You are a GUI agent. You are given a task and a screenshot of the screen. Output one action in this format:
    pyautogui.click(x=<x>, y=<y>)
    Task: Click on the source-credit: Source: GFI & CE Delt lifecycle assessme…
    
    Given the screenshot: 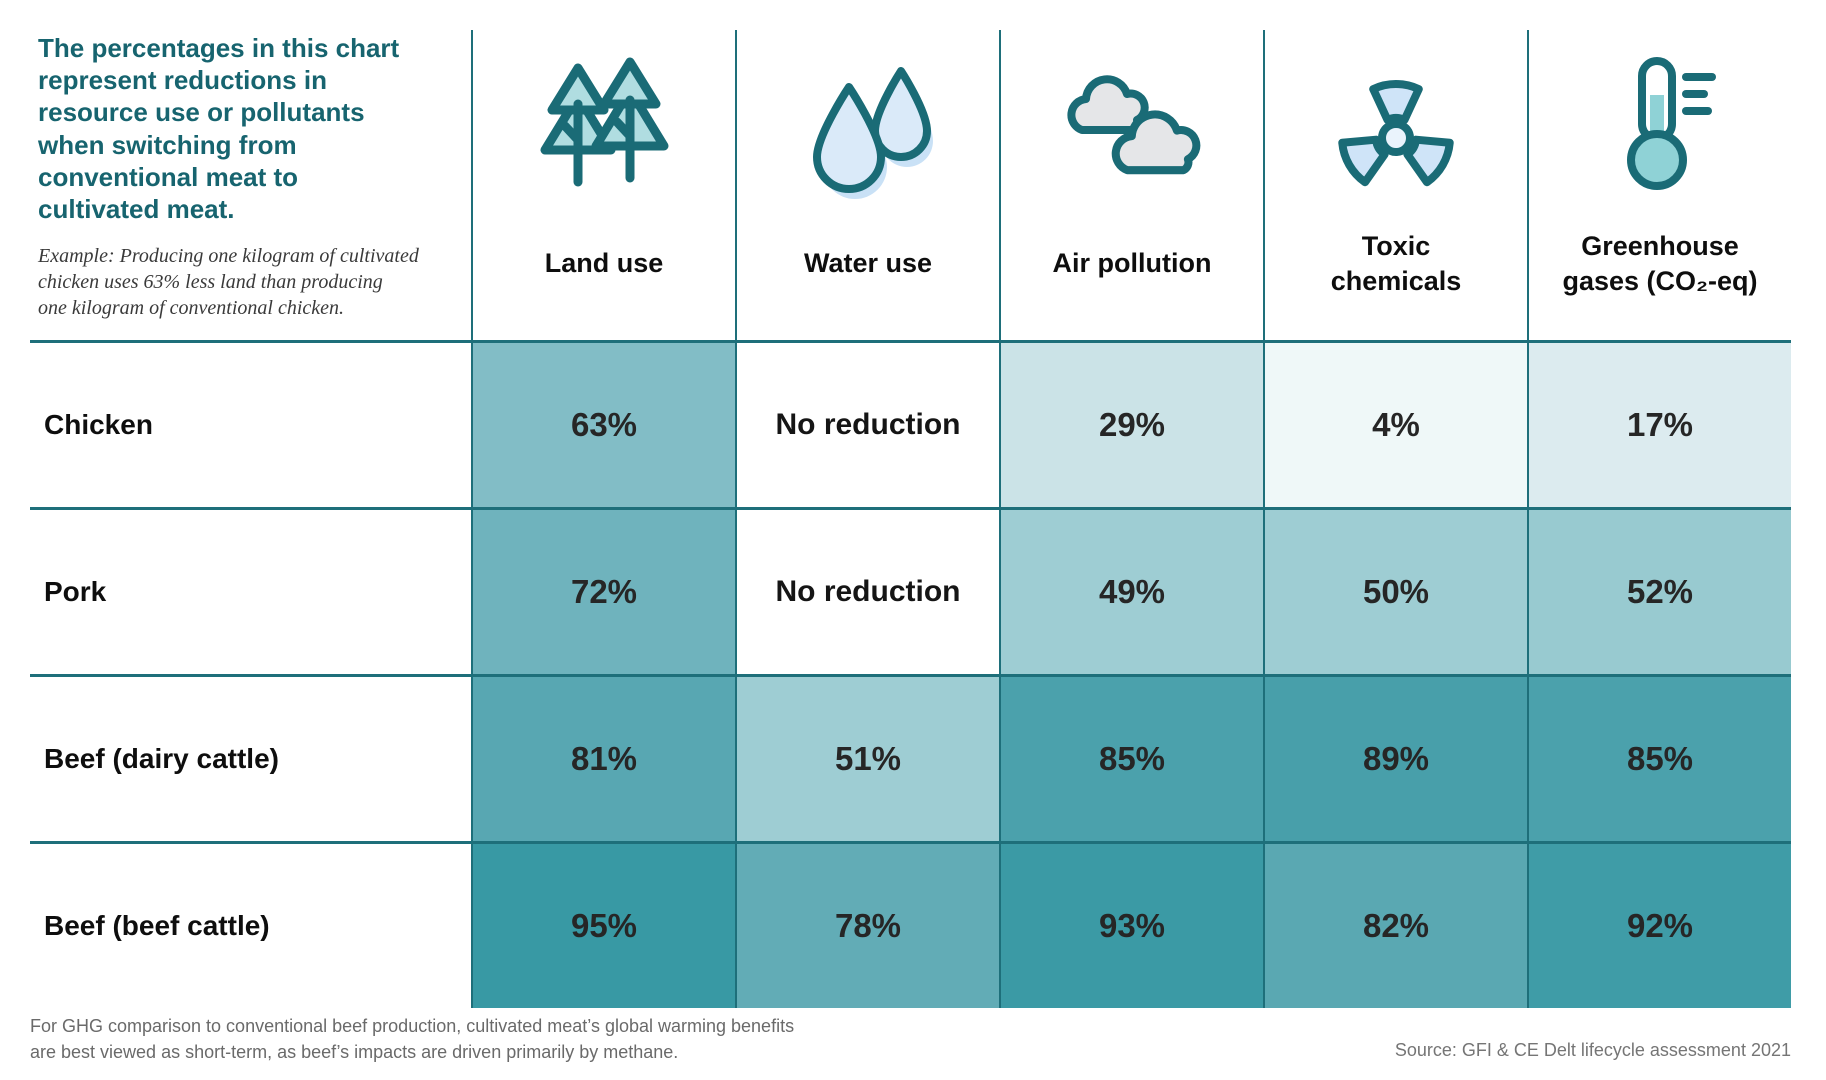 What is the action you would take?
    pyautogui.click(x=1592, y=1050)
    